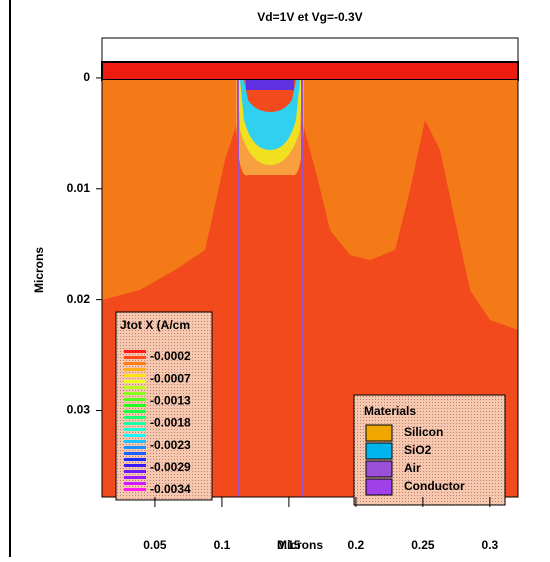 This screenshot has height=562, width=550. What do you see at coordinates (86, 77) in the screenshot?
I see `y-tick-label: 0` at bounding box center [86, 77].